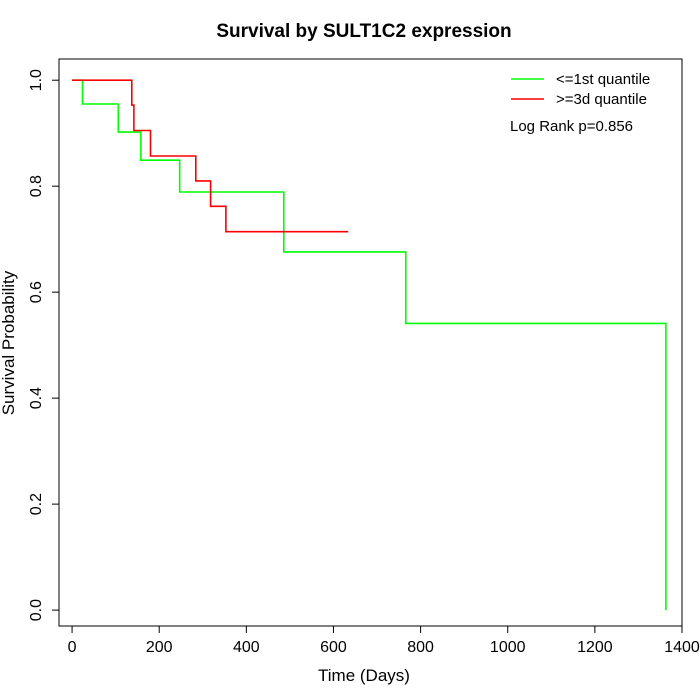 The width and height of the screenshot is (700, 700). What do you see at coordinates (580, 89) in the screenshot?
I see `legend: <=1st quantile >=3d quantile` at bounding box center [580, 89].